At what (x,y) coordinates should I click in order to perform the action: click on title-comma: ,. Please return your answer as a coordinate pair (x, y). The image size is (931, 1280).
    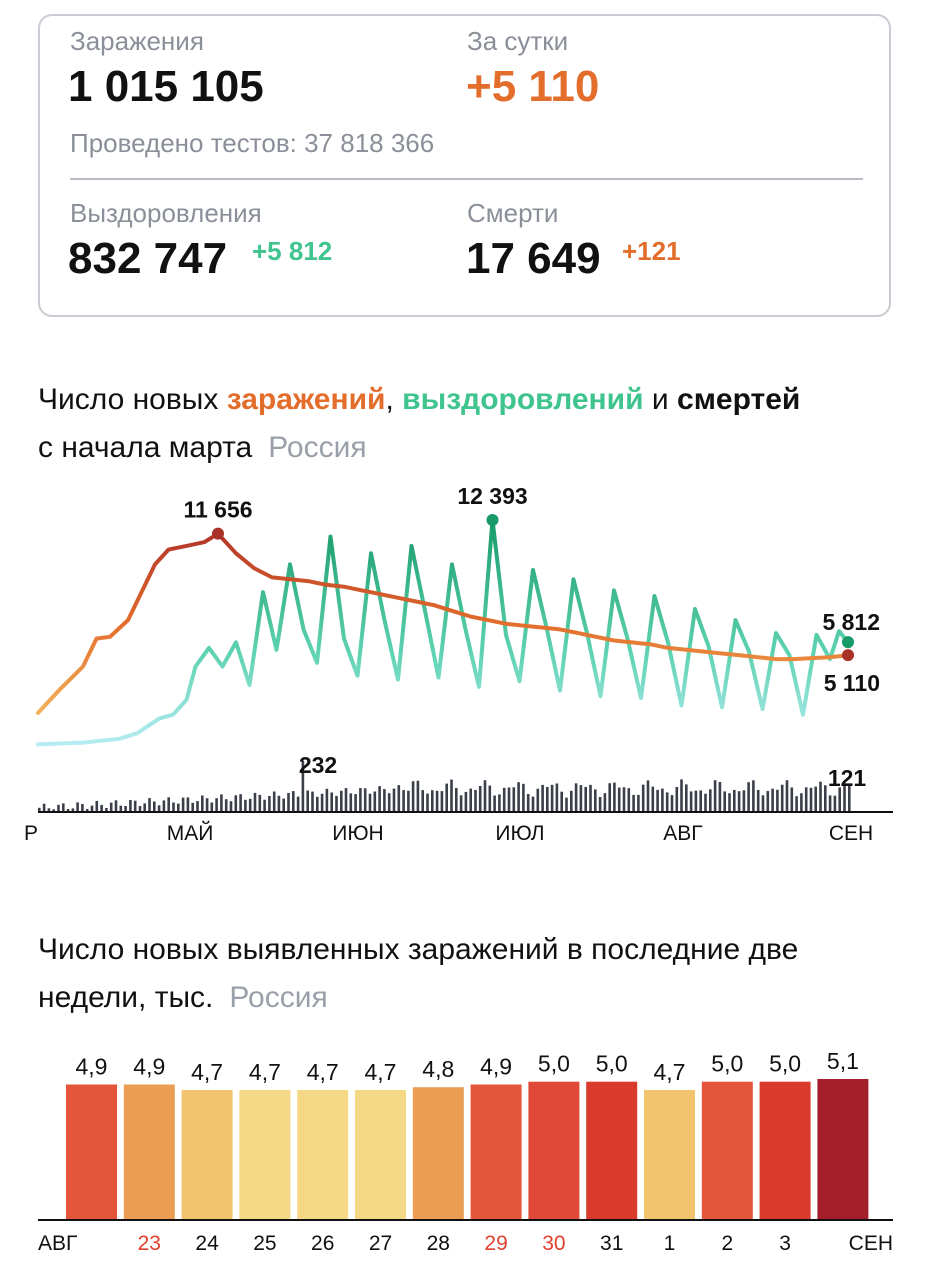
    Looking at the image, I should click on (389, 399).